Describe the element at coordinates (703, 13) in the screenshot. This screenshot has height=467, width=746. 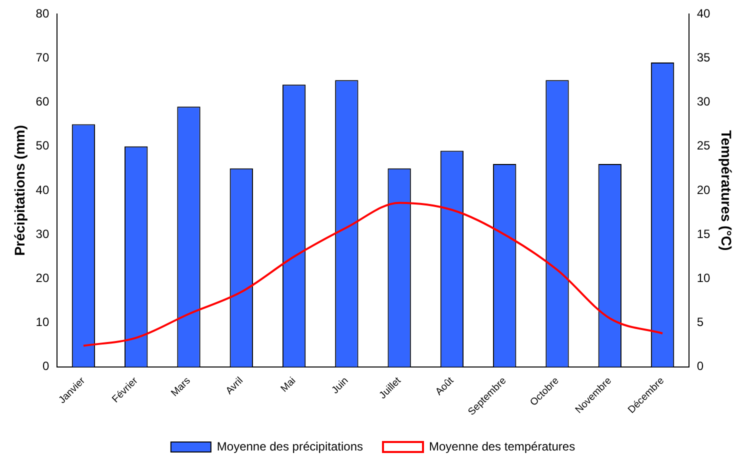
I see `y2-tick-label: 40` at that location.